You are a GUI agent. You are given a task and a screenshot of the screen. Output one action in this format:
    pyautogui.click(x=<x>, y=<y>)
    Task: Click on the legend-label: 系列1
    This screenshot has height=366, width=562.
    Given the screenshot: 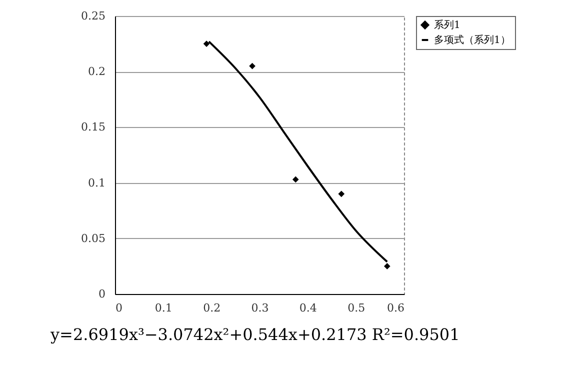 What is the action you would take?
    pyautogui.click(x=447, y=25)
    